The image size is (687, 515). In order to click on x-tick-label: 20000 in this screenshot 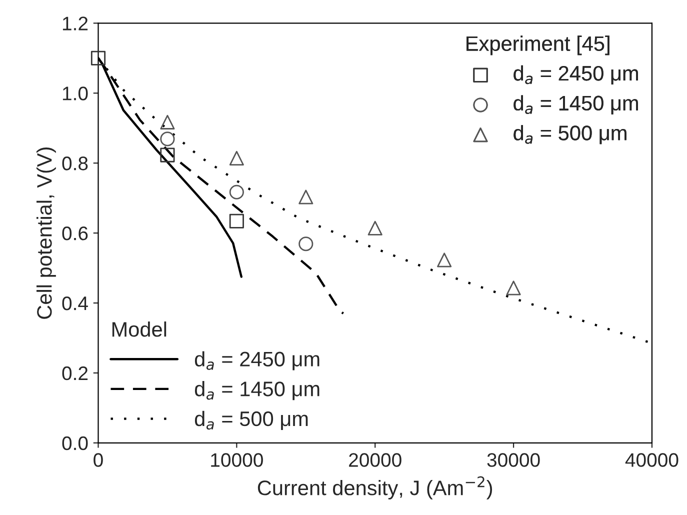, I will do `click(375, 460)`.